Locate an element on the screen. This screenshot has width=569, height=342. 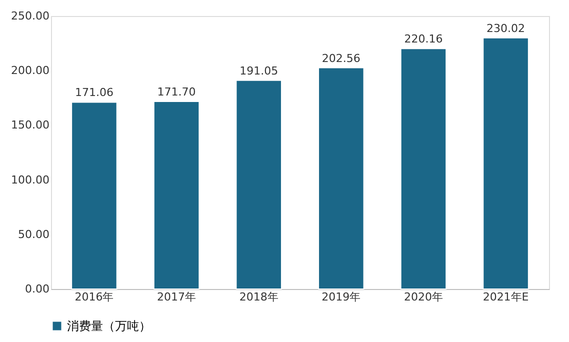
y-tick-label: 250.00 is located at coordinates (30, 16).